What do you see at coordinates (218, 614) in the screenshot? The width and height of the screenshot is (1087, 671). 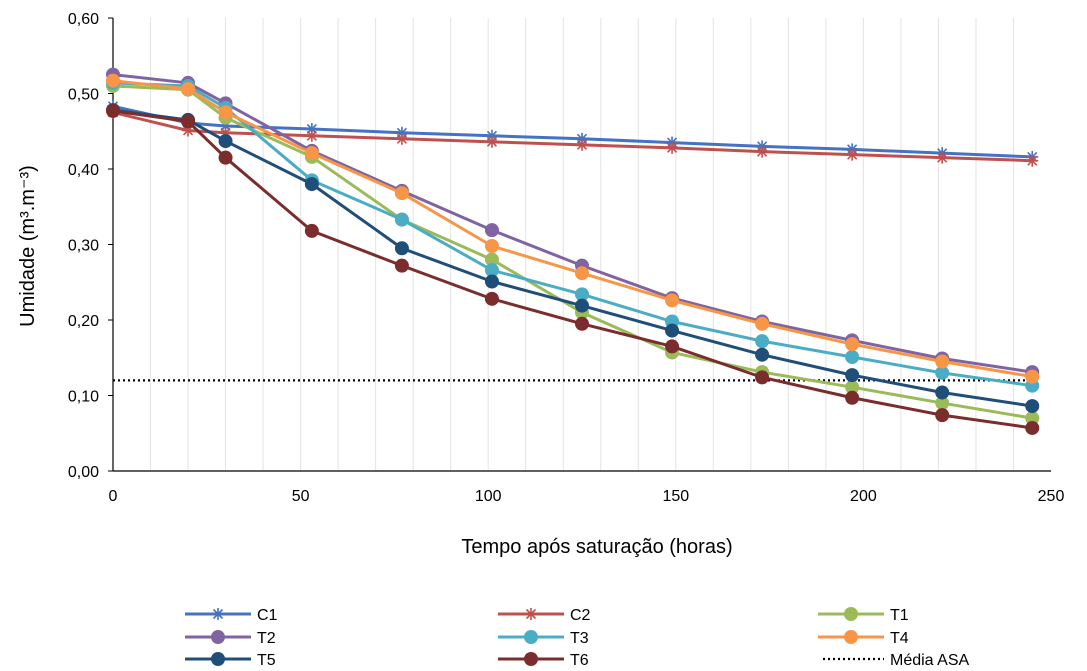 I see `legend-marker-c1` at bounding box center [218, 614].